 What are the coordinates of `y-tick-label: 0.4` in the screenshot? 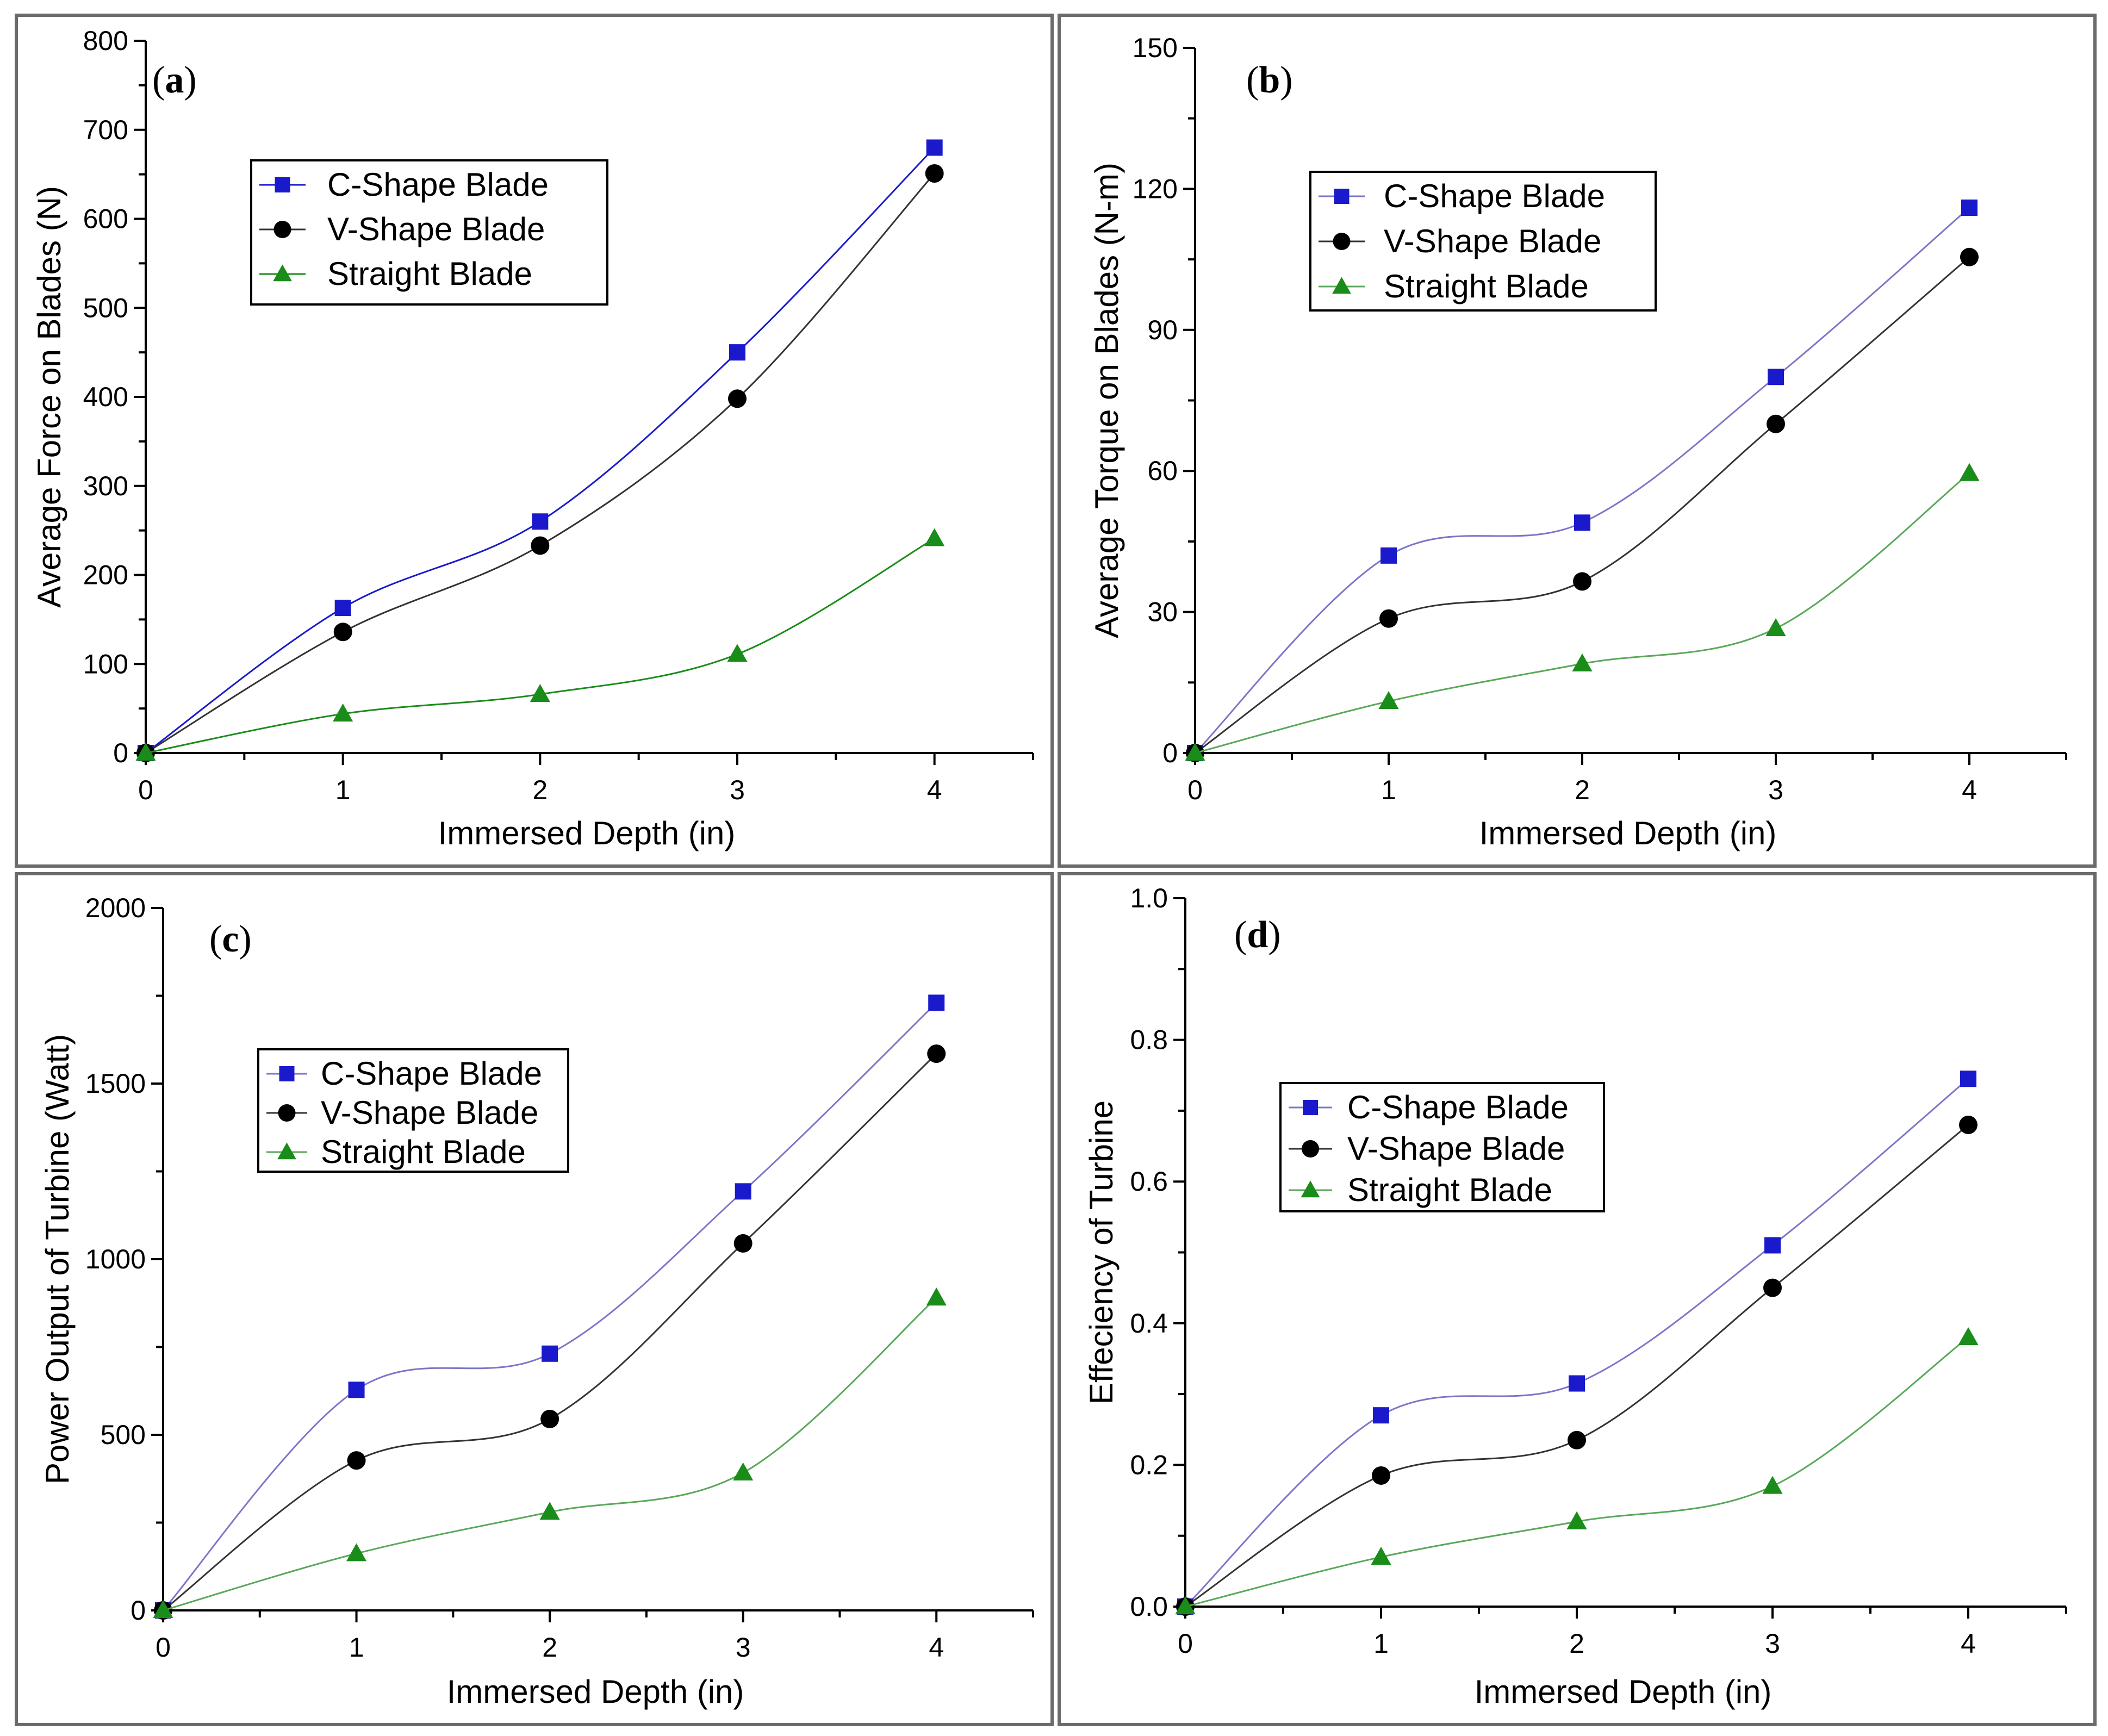 It's located at (1149, 1323).